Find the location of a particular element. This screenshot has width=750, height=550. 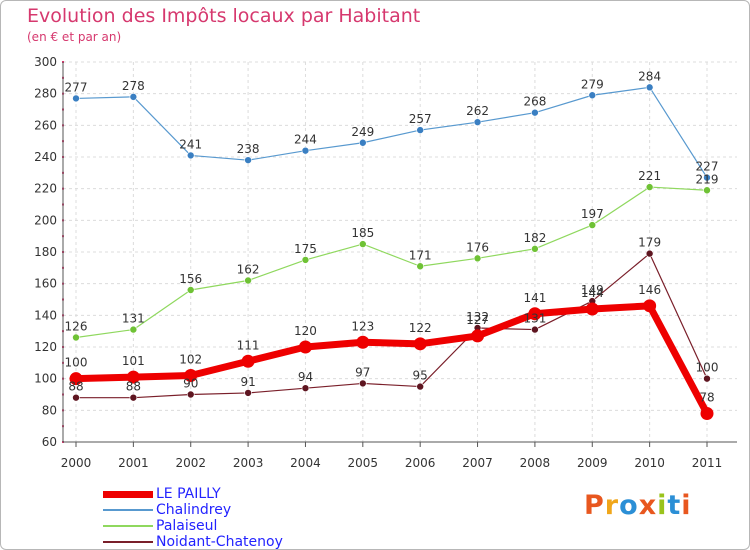

logo-letter: t is located at coordinates (674, 505).